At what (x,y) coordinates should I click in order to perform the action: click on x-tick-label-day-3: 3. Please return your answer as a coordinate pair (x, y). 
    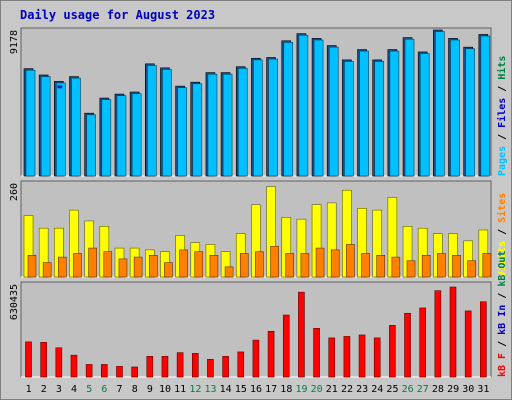
    Looking at the image, I should click on (59, 389).